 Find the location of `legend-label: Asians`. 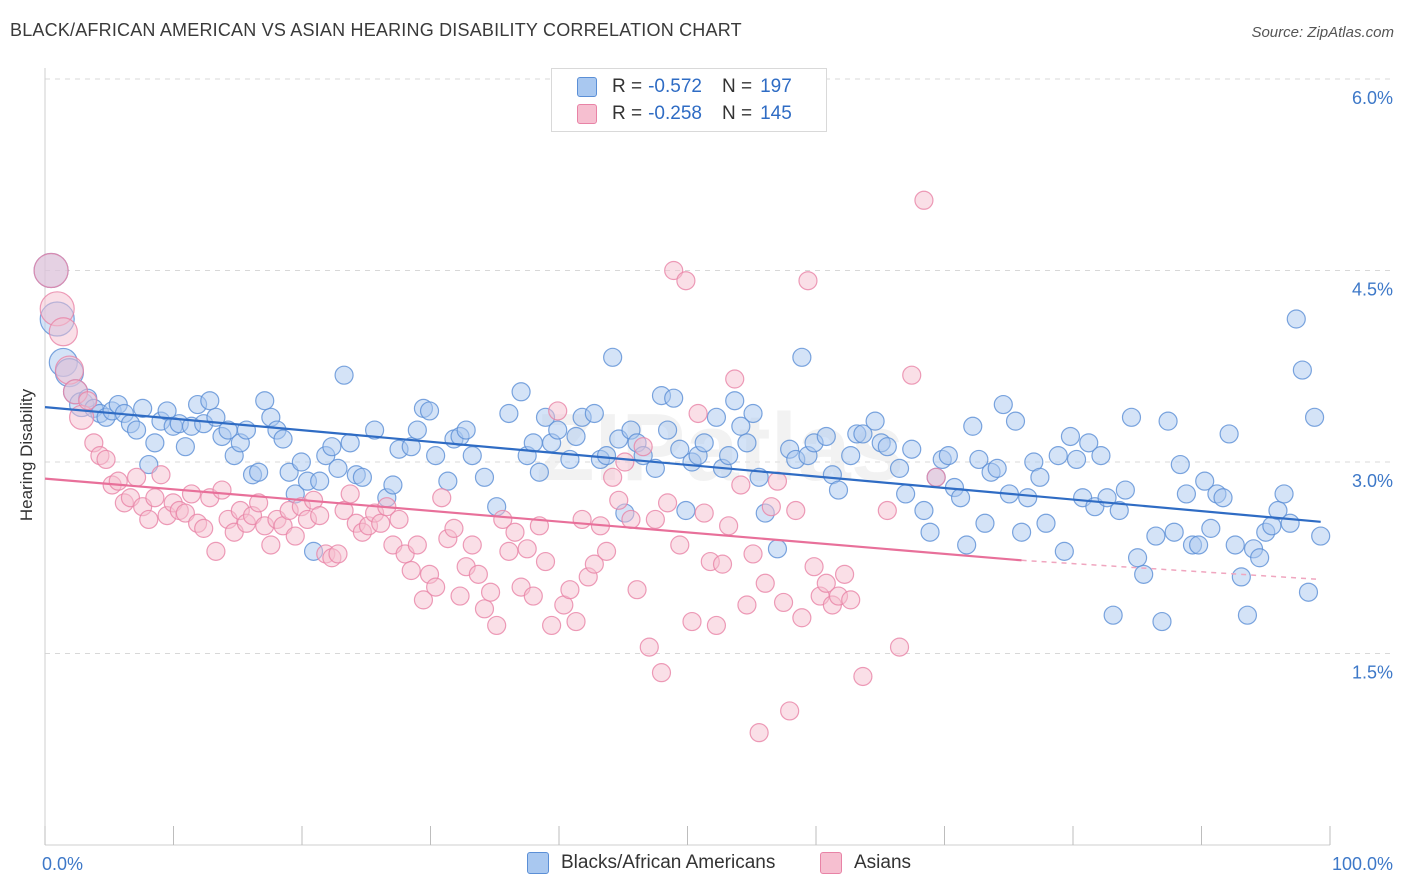

legend-label: Asians is located at coordinates (883, 862).